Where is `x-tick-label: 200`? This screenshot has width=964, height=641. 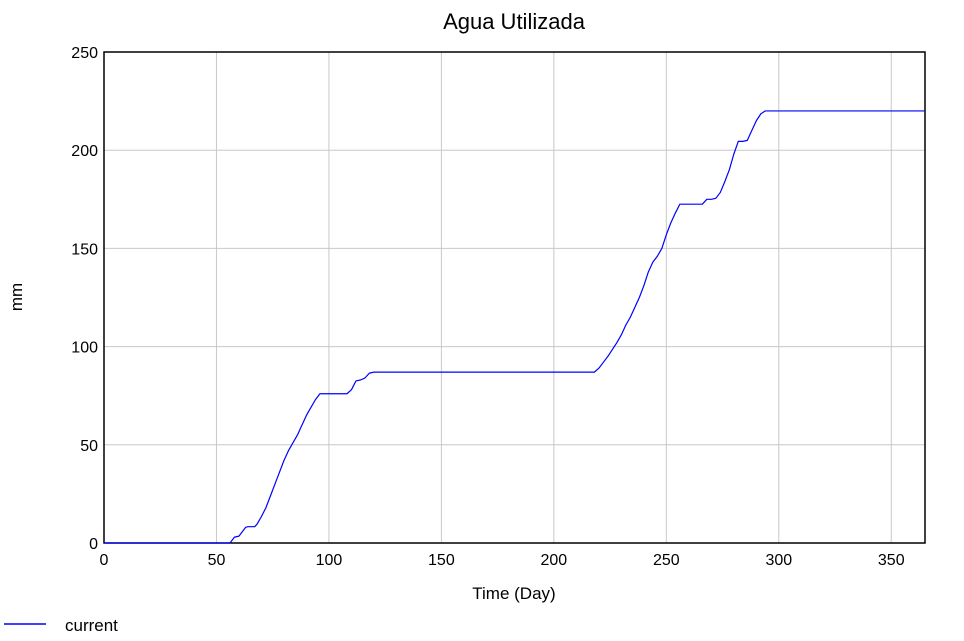 x-tick-label: 200 is located at coordinates (554, 560).